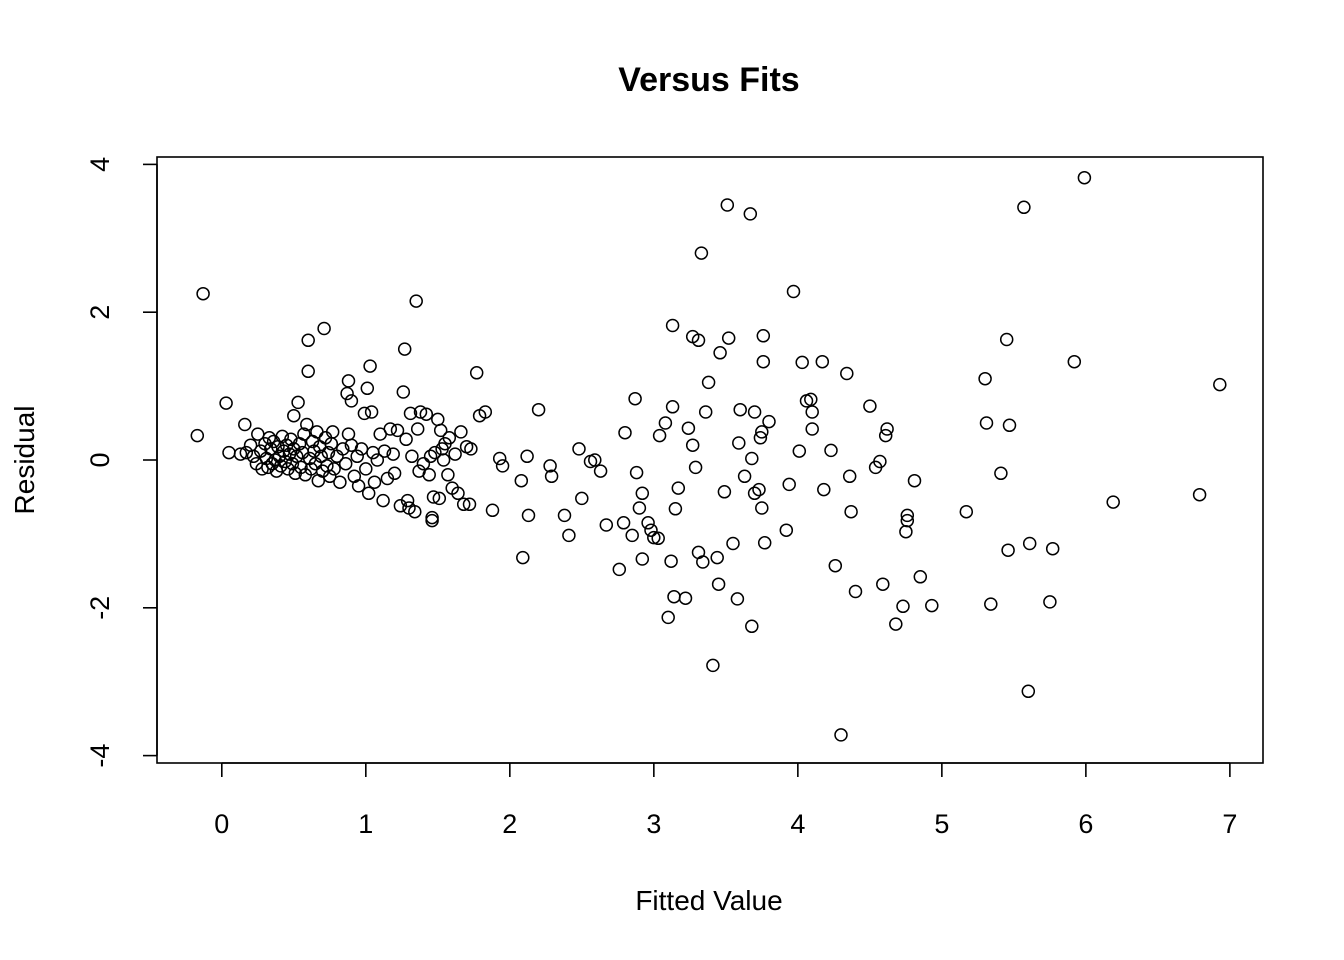 The image size is (1344, 960). Describe the element at coordinates (24, 460) in the screenshot. I see `y-axis-label: Residual` at that location.